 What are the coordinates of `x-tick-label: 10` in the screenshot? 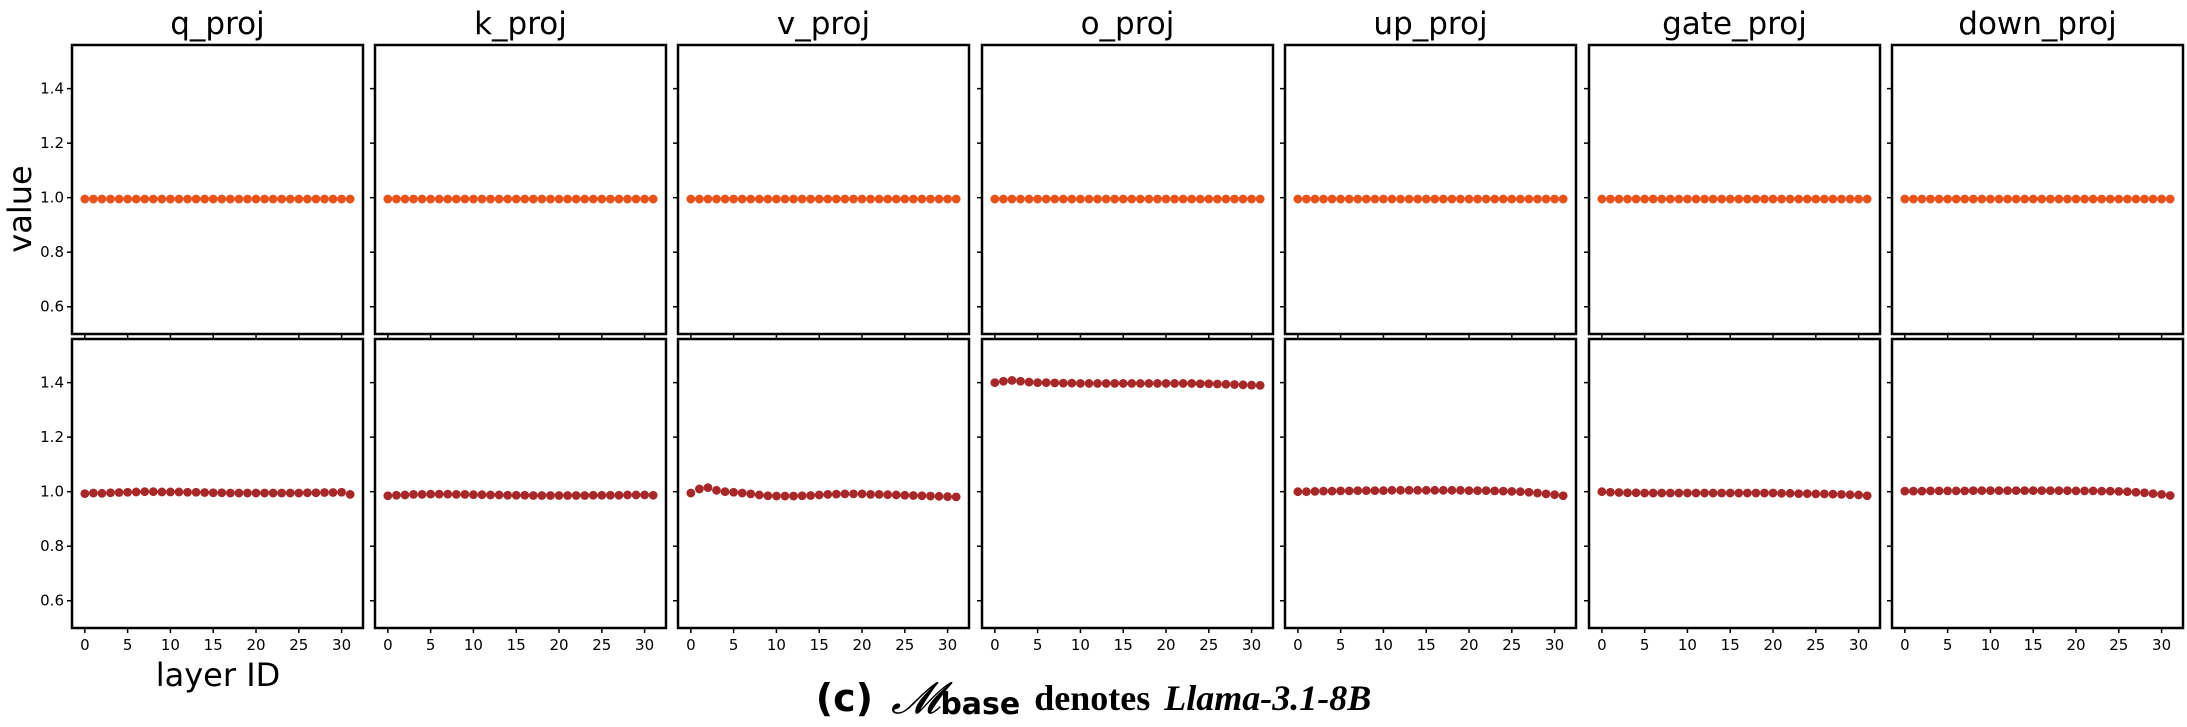 It's located at (1383, 645).